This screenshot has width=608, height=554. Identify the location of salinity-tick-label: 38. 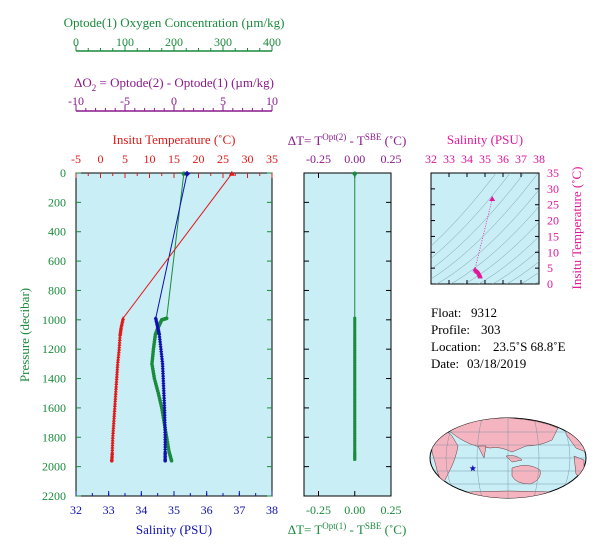
(272, 510).